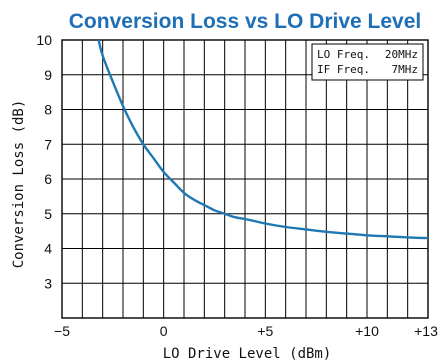 Image resolution: width=444 pixels, height=363 pixels. What do you see at coordinates (44, 40) in the screenshot?
I see `y-tick-label: 10` at bounding box center [44, 40].